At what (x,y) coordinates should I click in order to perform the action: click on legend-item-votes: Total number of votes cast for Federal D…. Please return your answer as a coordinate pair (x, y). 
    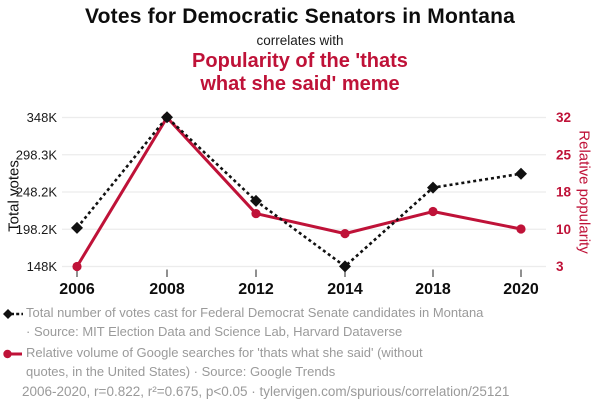
    Looking at the image, I should click on (300, 322).